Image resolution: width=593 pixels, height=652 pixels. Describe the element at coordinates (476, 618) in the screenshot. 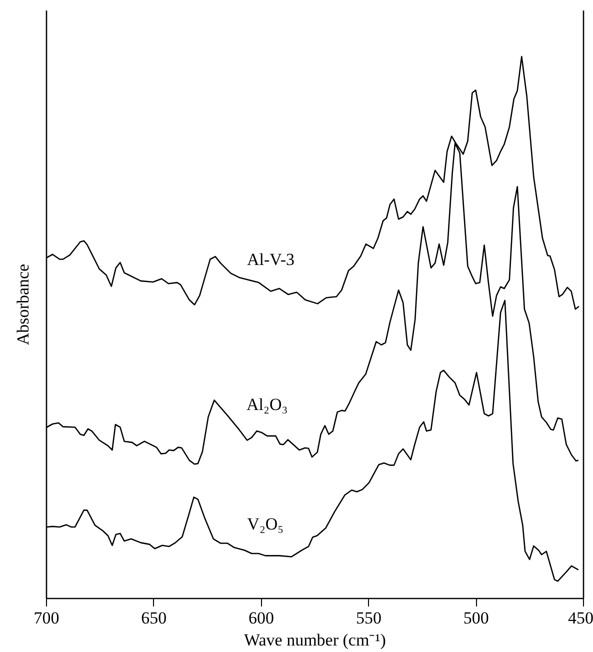

I see `x-tick-label: 500` at that location.